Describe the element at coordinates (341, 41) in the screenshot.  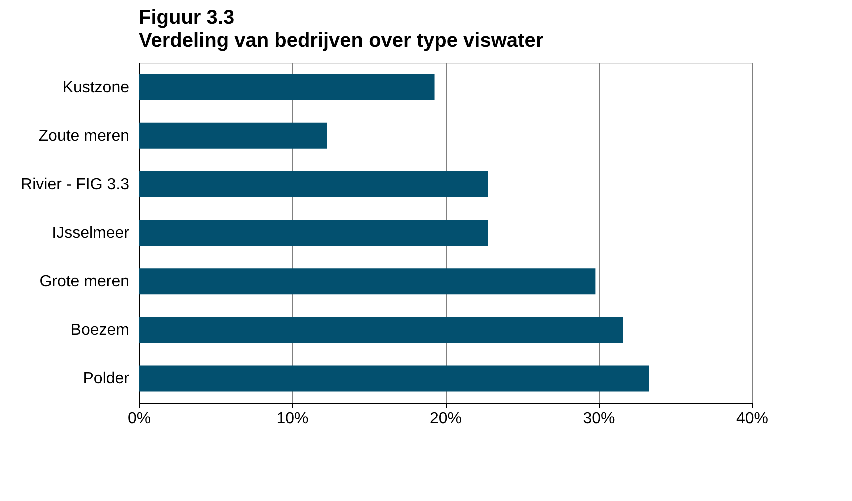
I see `chart-subtitle: Verdeling van bedrijven over type viswater` at that location.